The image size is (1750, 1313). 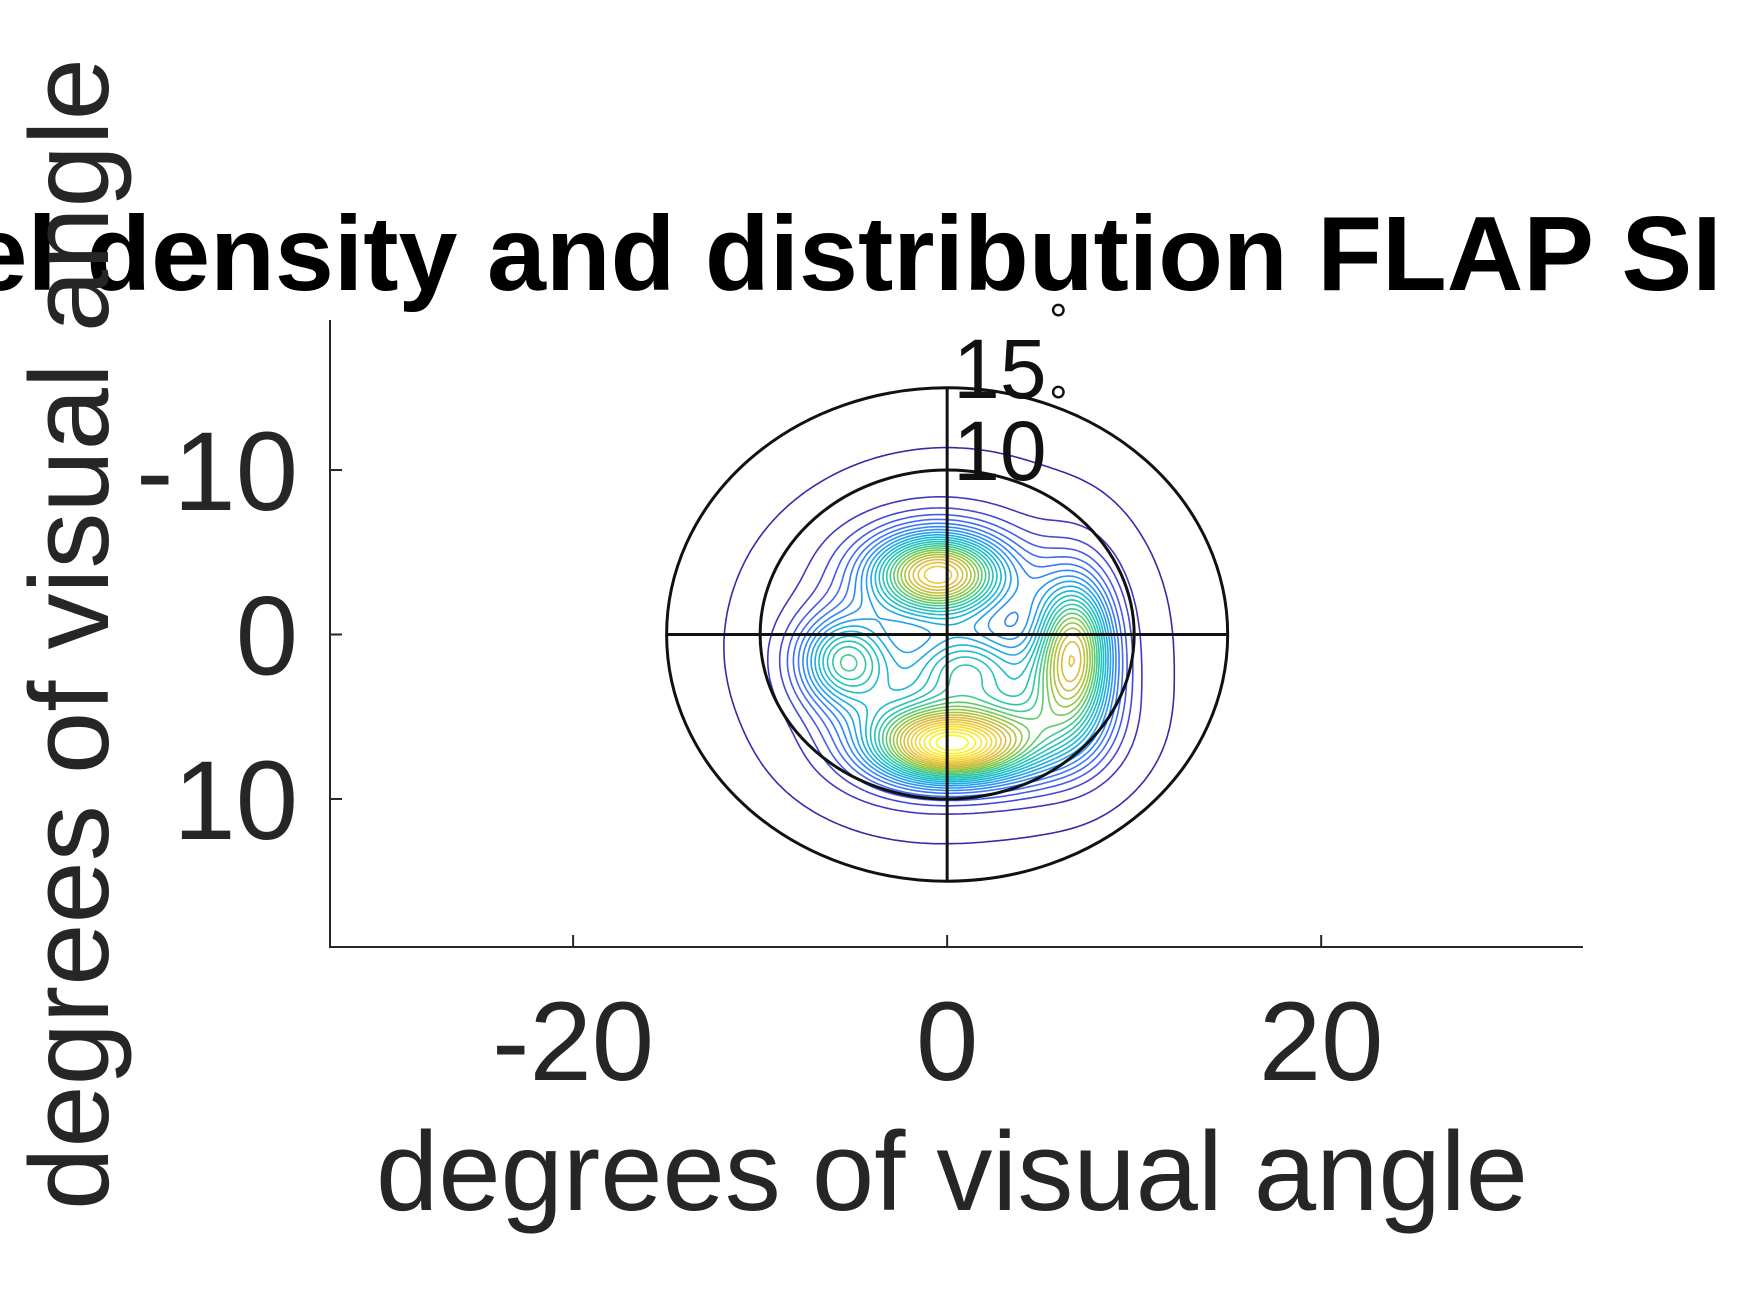 What do you see at coordinates (999, 369) in the screenshot?
I see `ring-label-15: 15` at bounding box center [999, 369].